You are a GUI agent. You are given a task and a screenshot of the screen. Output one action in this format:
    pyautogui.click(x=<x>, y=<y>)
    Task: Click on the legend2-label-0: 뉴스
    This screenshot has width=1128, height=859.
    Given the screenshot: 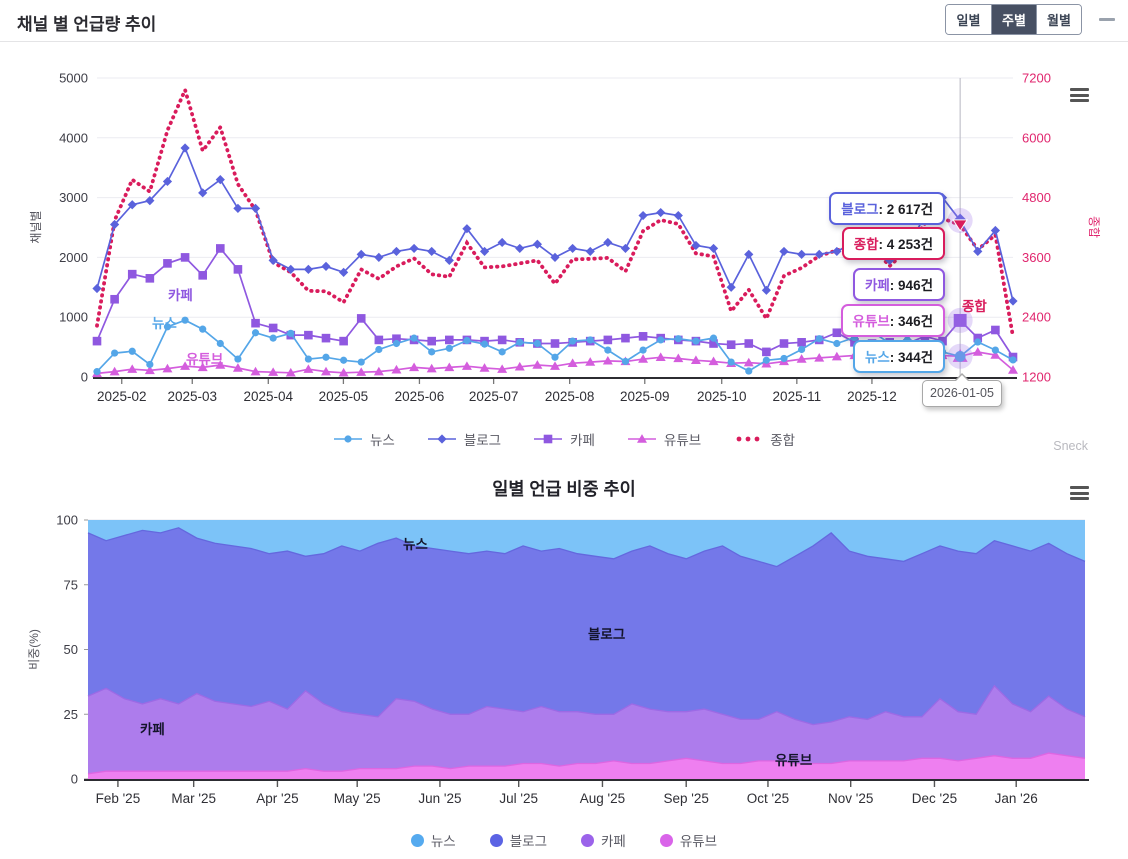 What is the action you would take?
    pyautogui.click(x=443, y=841)
    